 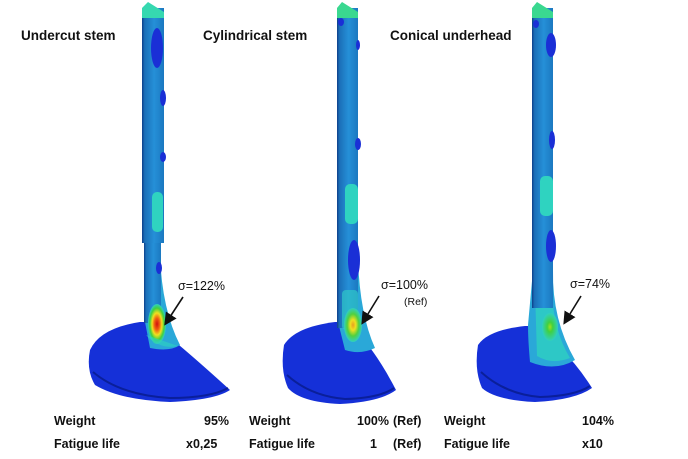 I want to click on valve-conical, so click(x=534, y=202).